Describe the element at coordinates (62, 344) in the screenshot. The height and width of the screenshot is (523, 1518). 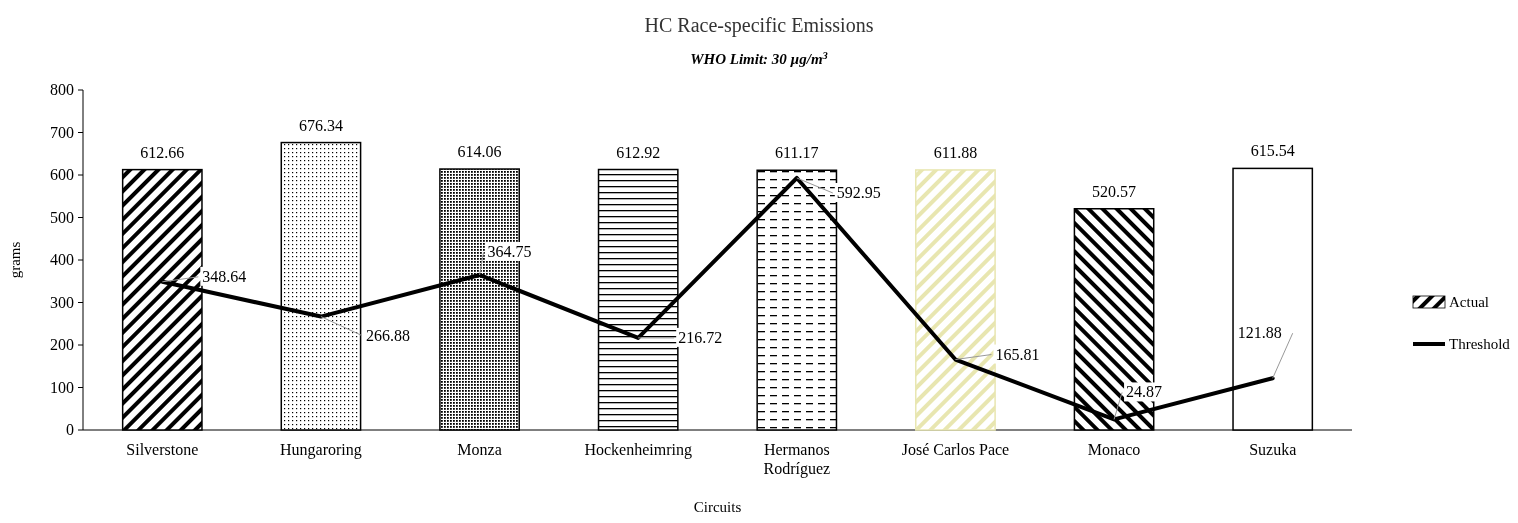
I see `y-tick-label: 200` at that location.